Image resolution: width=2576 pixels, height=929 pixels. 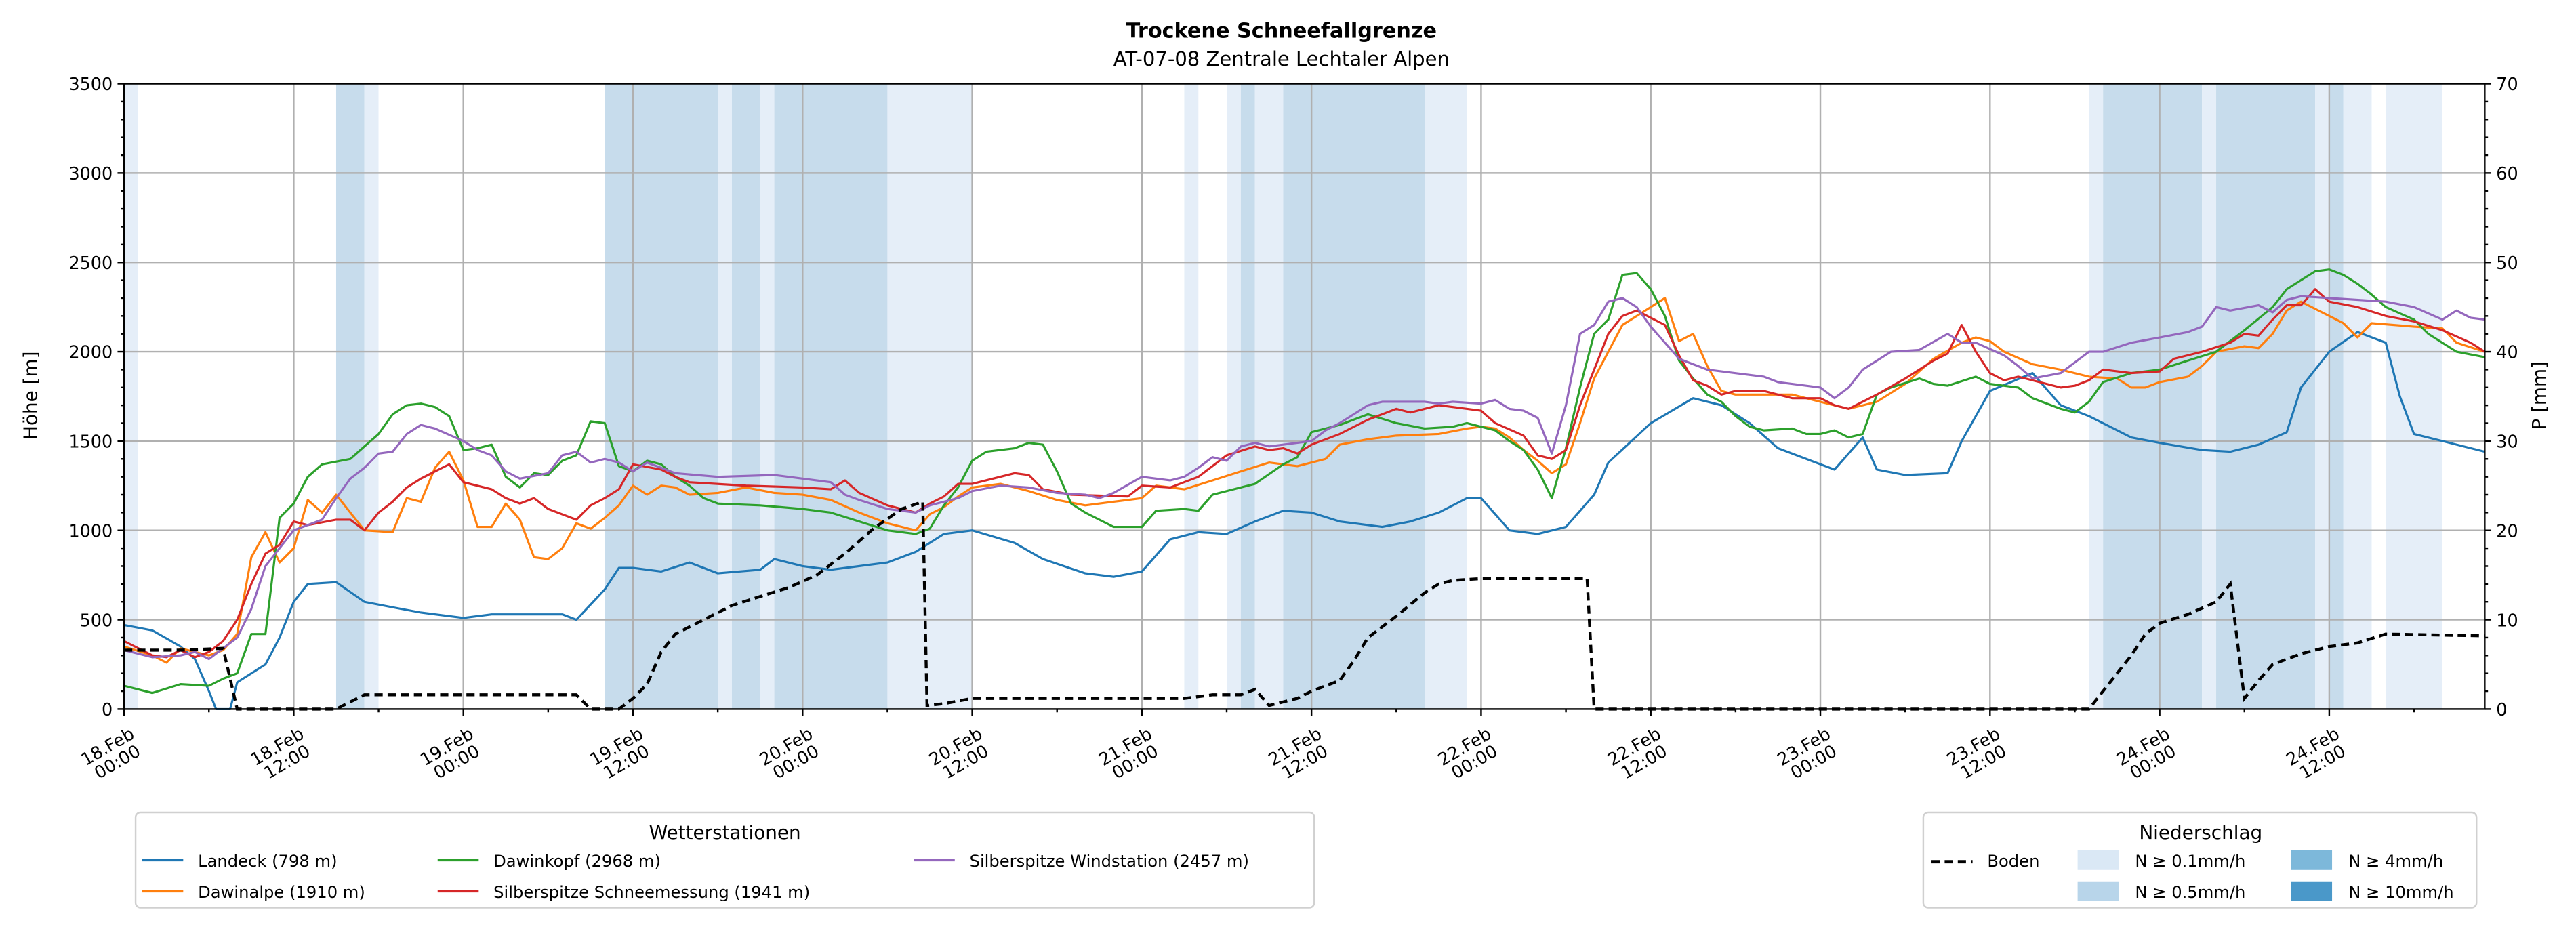 I want to click on y2-tick-label: 30, so click(x=2507, y=442).